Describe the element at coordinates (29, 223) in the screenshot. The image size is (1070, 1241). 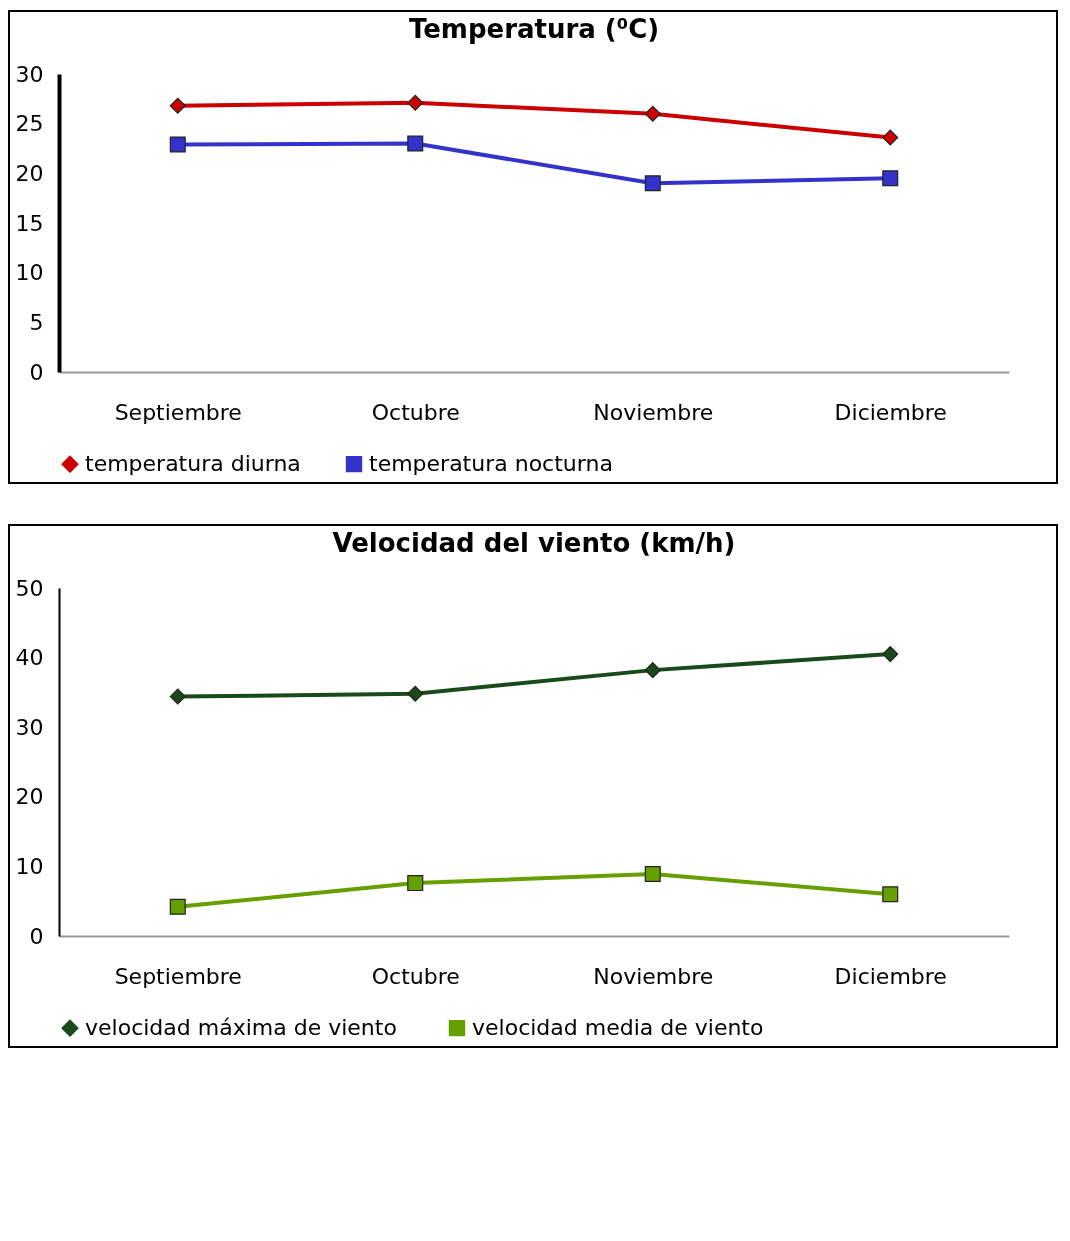
I see `y-tick-label: 15` at that location.